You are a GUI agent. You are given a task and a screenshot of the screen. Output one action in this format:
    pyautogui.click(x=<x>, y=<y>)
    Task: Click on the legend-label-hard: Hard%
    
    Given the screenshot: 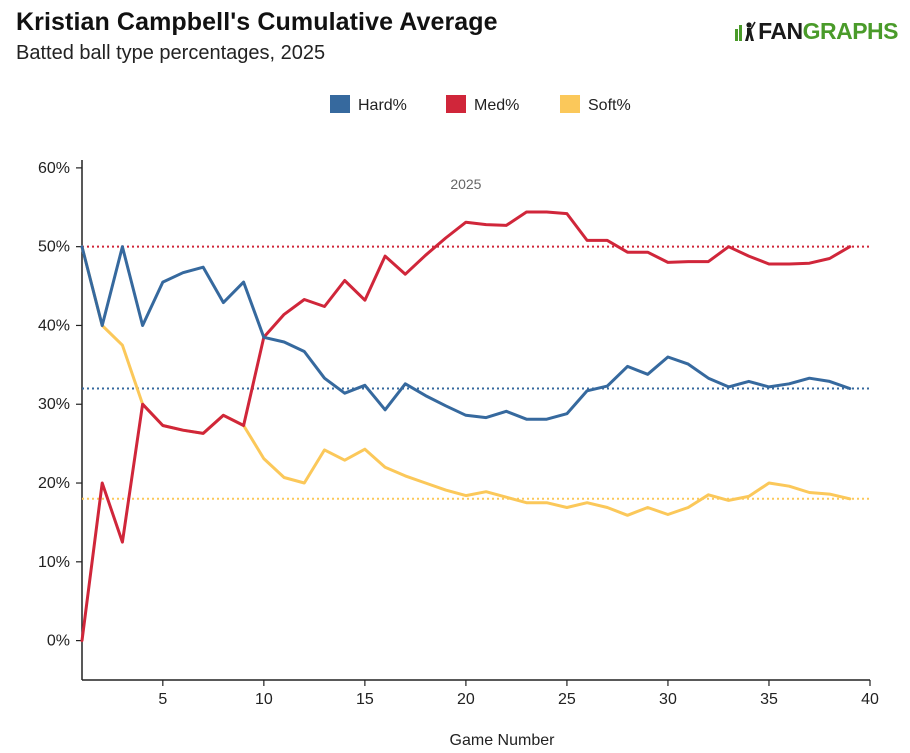 What is the action you would take?
    pyautogui.click(x=382, y=105)
    